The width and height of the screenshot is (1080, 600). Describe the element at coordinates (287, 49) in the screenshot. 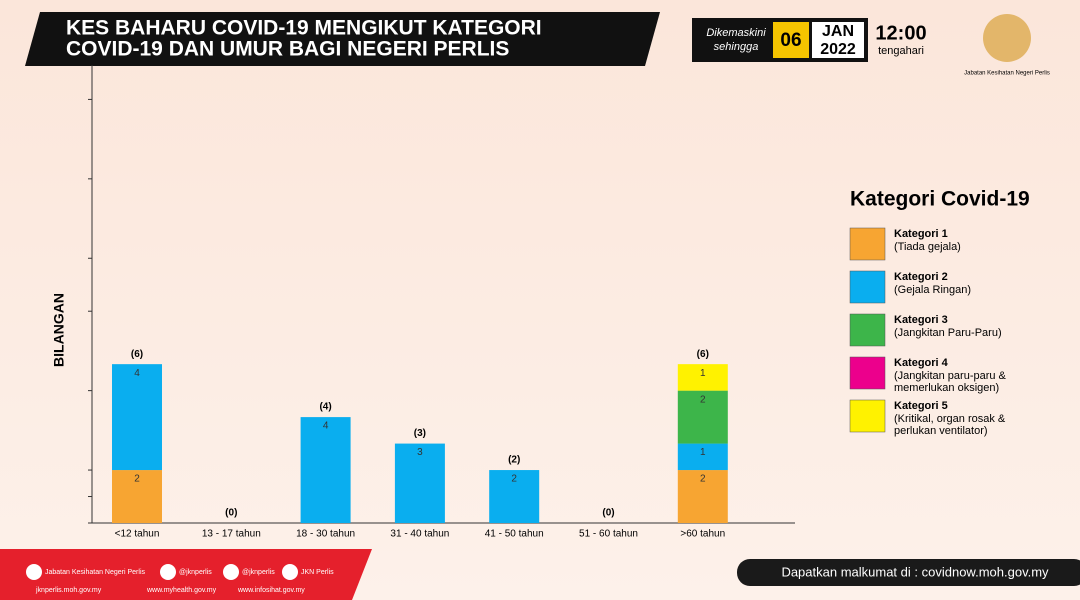

I see `title: COVID-19 DAN UMUR BAGI NEGERI PERLIS` at that location.